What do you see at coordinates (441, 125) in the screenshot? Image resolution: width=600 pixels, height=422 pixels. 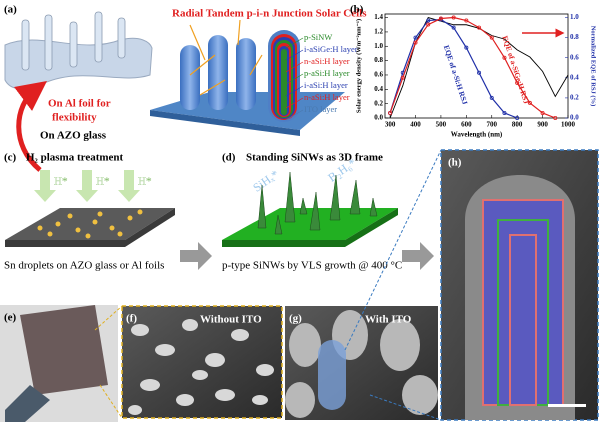 I see `x-tick-label: 500` at bounding box center [441, 125].